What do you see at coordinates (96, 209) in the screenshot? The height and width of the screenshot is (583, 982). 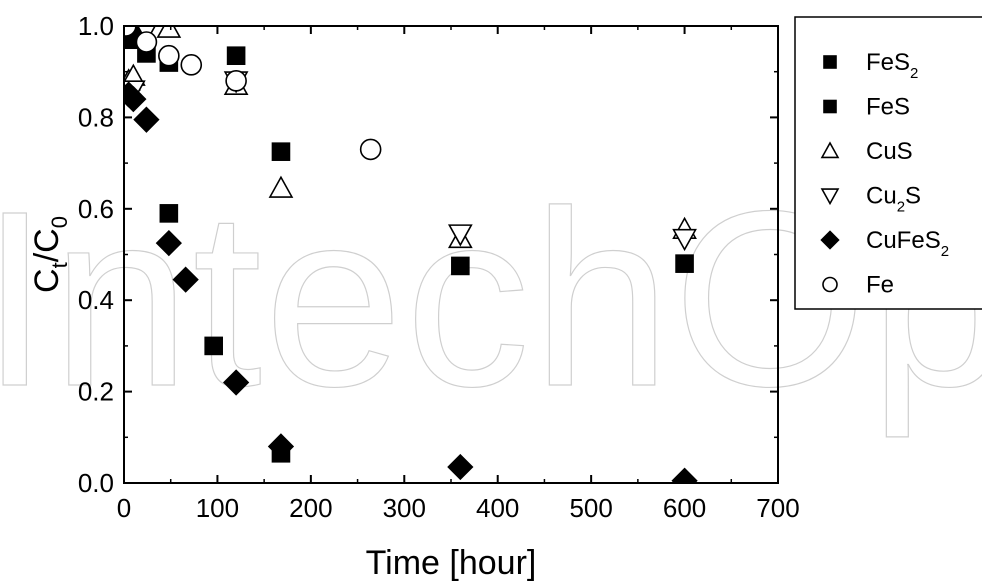 I see `y-tick-label: 0.6` at bounding box center [96, 209].